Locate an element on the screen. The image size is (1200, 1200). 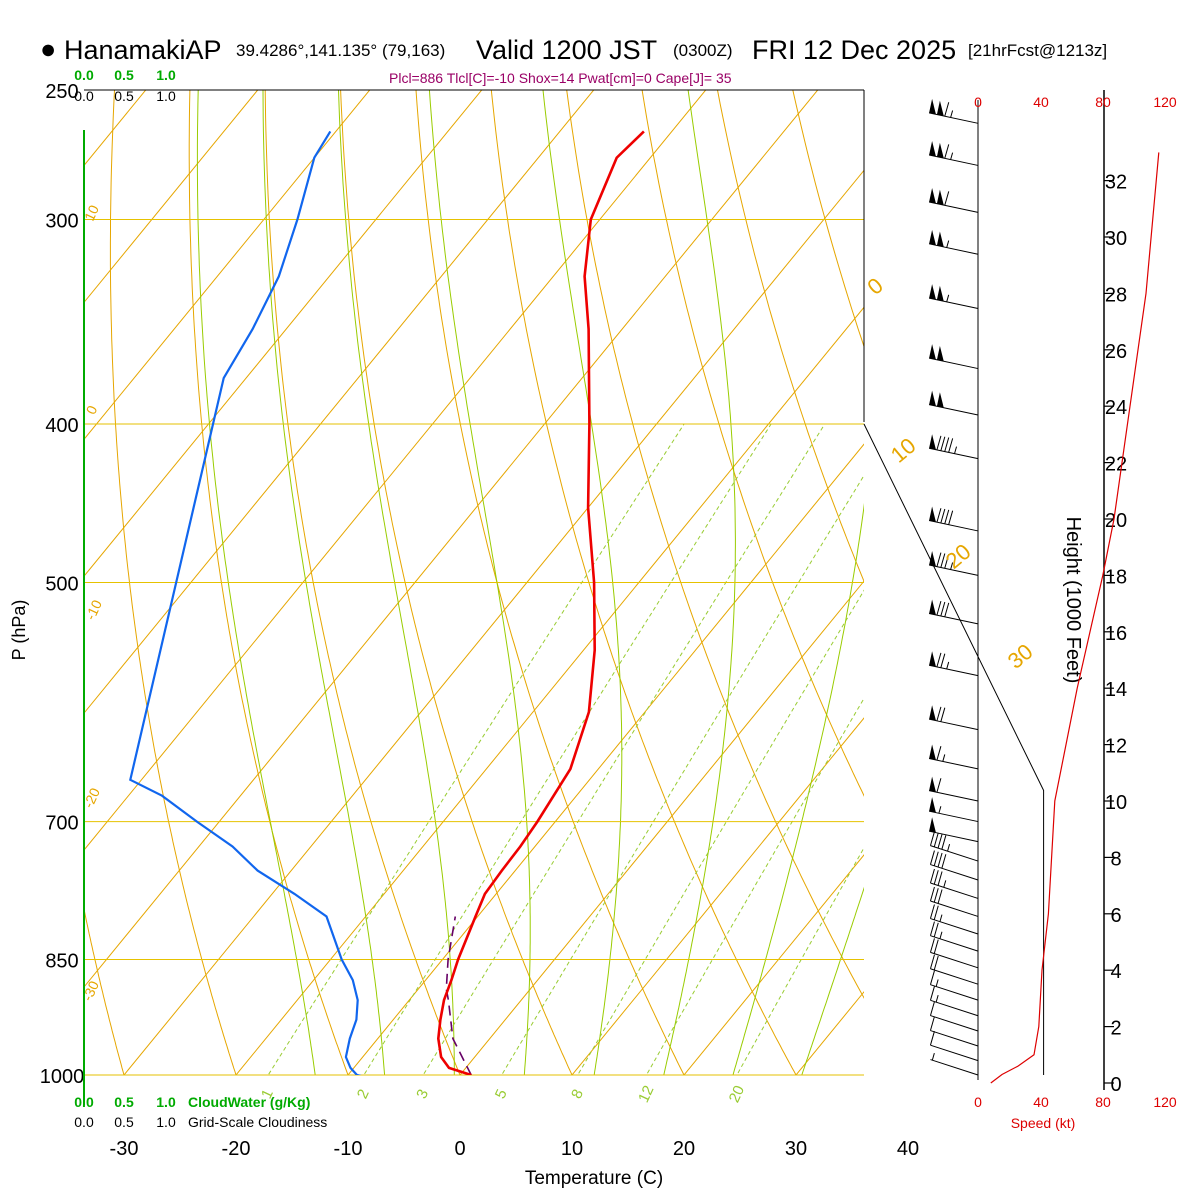
isotherm-label: -10 is located at coordinates (93, 609).